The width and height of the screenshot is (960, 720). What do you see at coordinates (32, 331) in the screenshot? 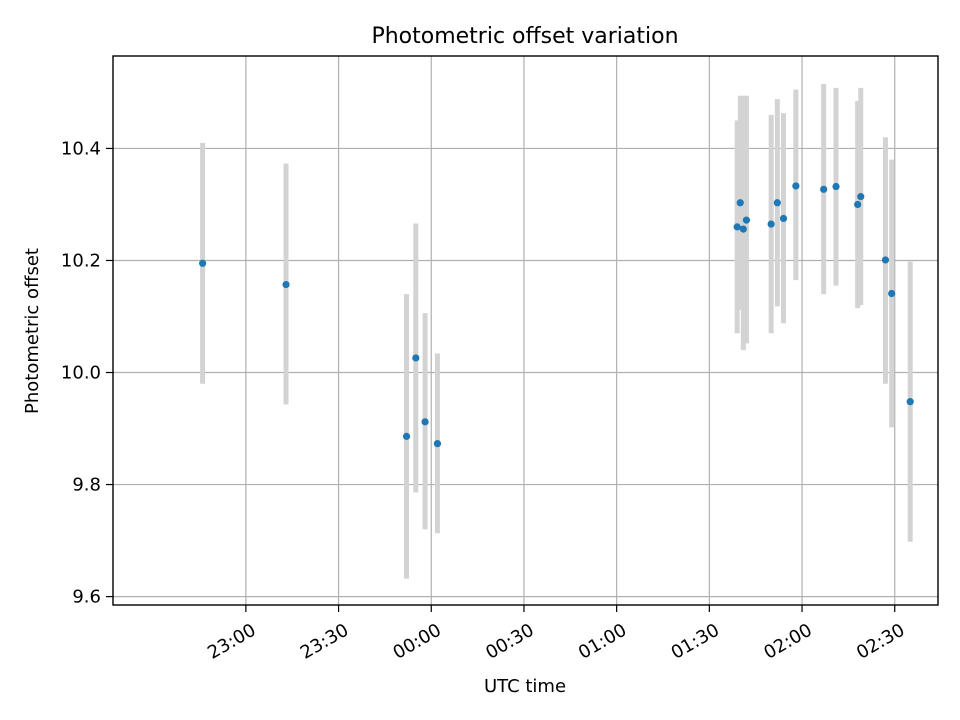
I see `y-axis-label: Photometric offset` at bounding box center [32, 331].